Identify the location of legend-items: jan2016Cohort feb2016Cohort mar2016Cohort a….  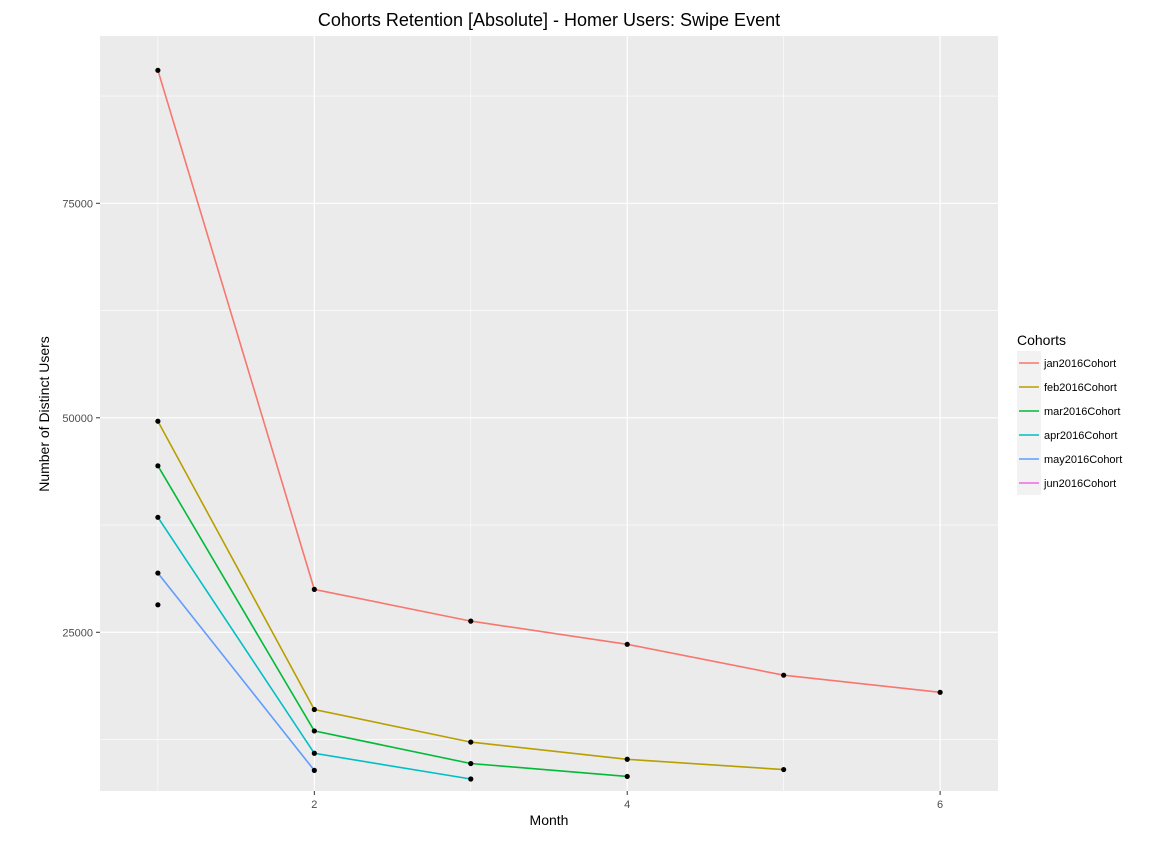
(1069, 423).